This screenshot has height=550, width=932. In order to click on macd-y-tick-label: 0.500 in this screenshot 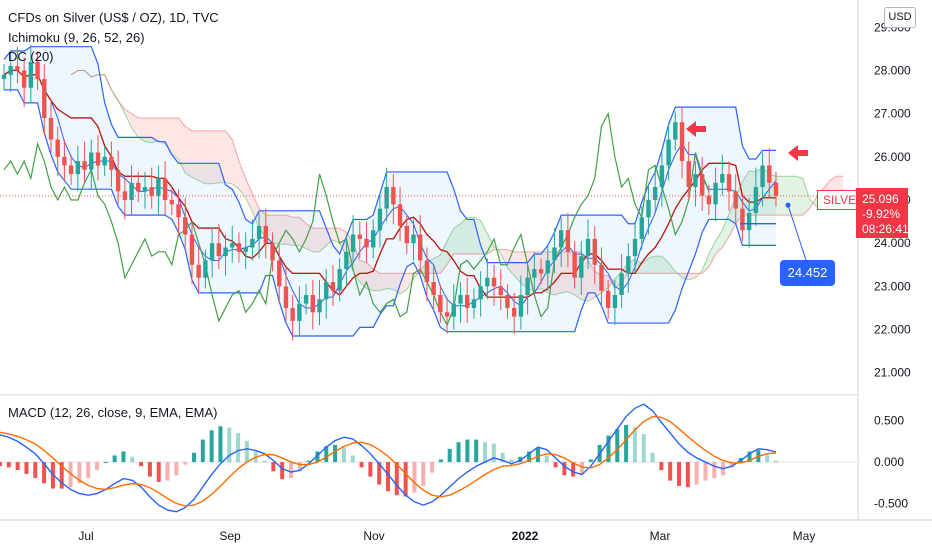, I will do `click(889, 421)`.